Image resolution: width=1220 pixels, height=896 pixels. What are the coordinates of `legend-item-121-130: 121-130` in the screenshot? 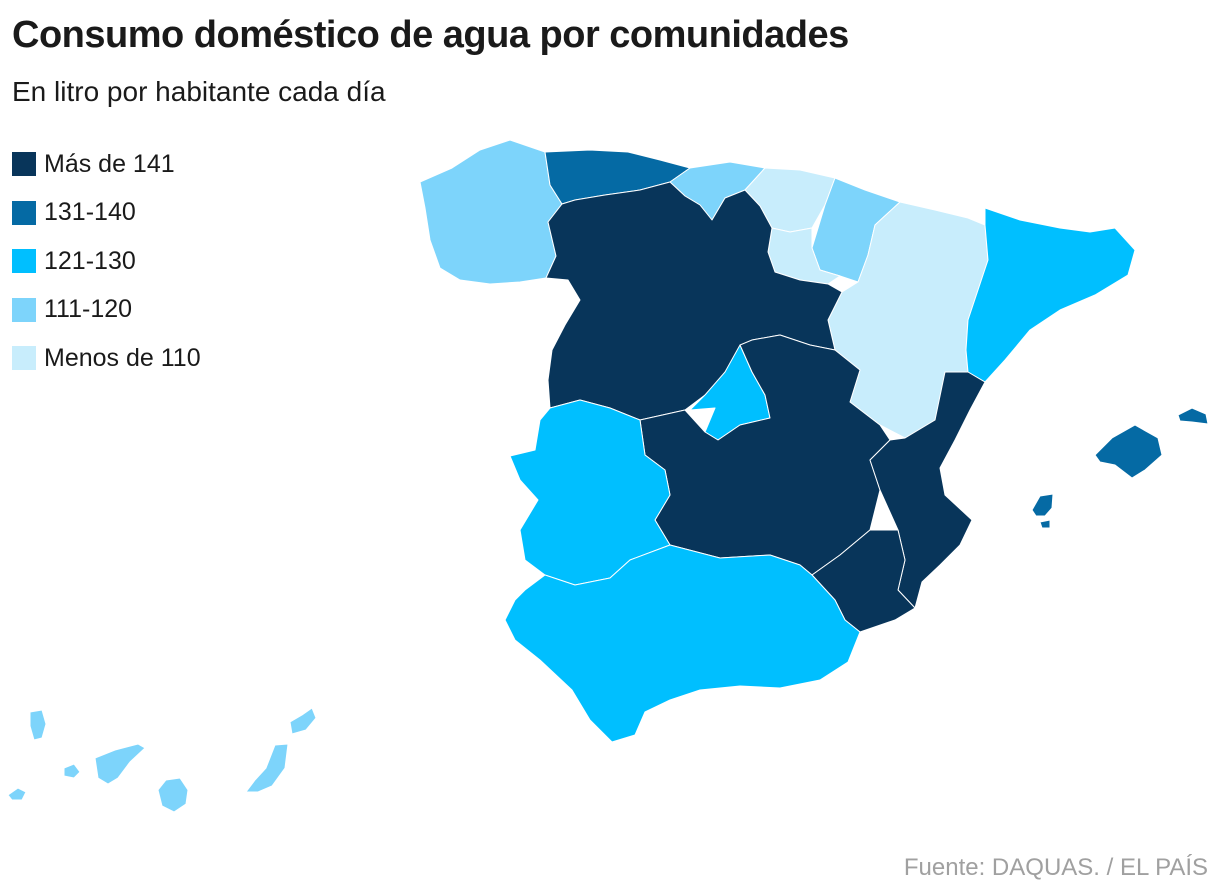 It's located at (106, 261).